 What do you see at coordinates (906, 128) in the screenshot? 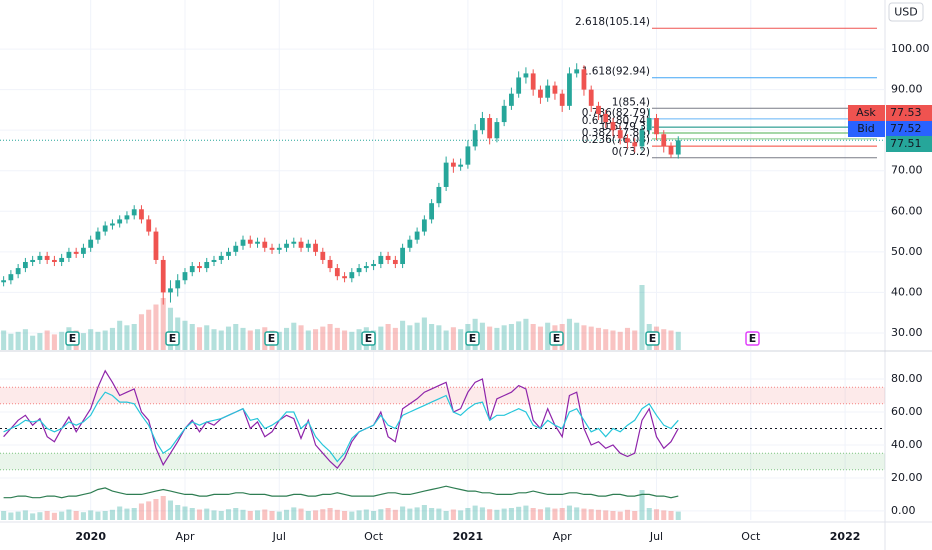
I see `price-tag-label: 77.52` at bounding box center [906, 128].